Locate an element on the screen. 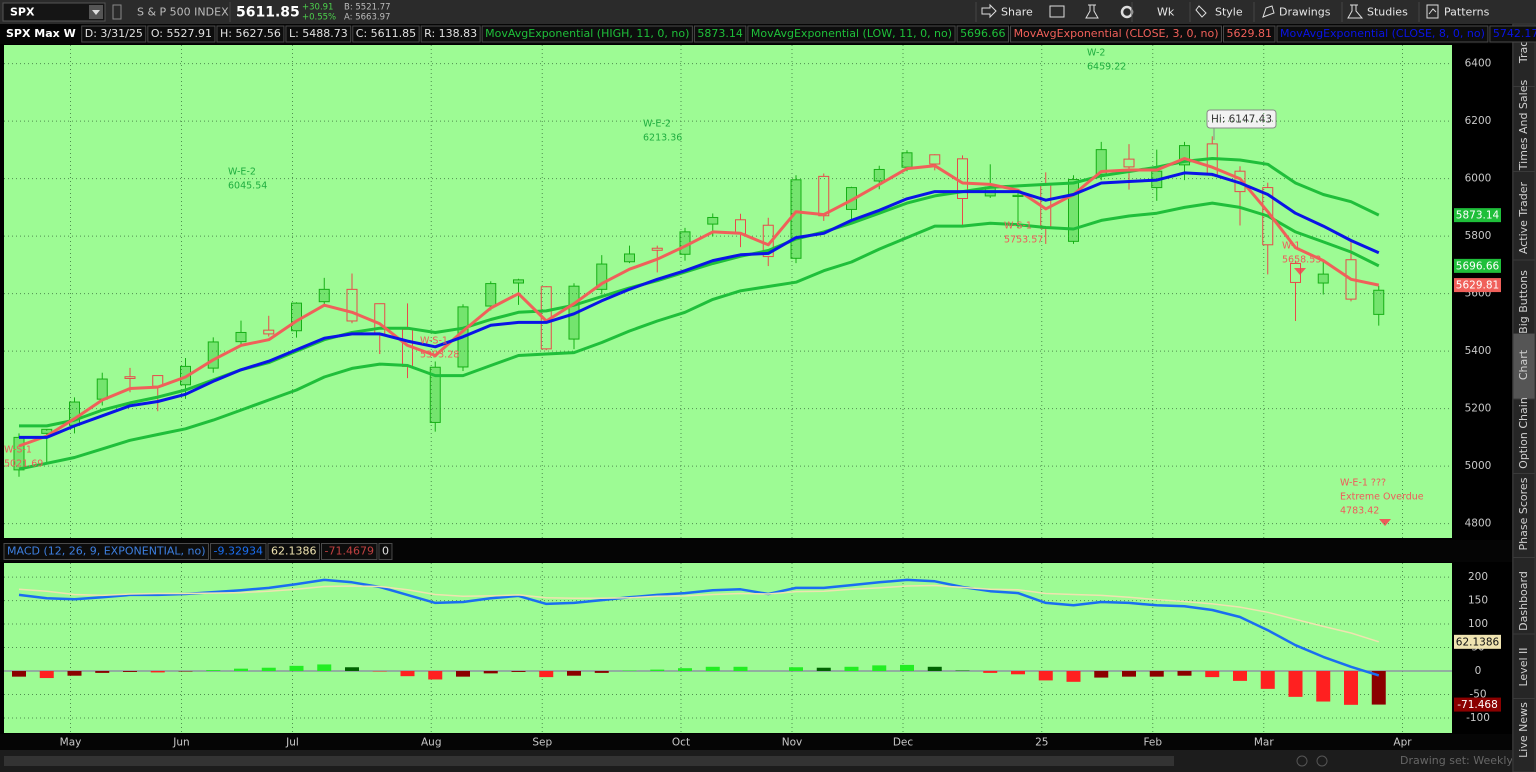 This screenshot has width=1536, height=772. annotation-label: W-2 is located at coordinates (1096, 53).